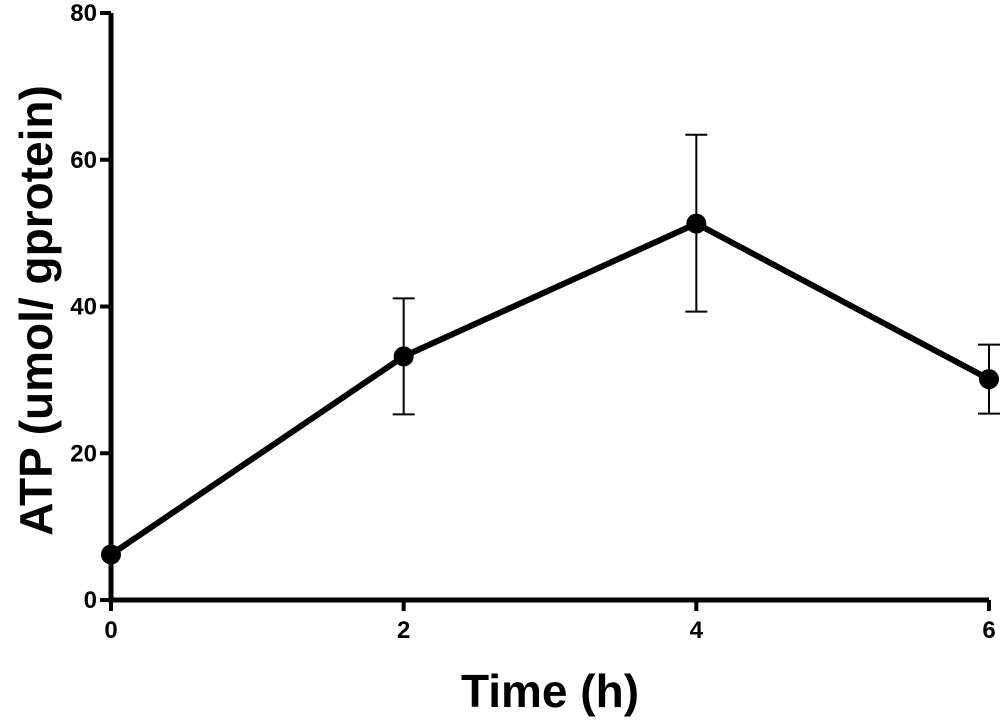 The height and width of the screenshot is (721, 1000). What do you see at coordinates (550, 691) in the screenshot?
I see `x-axis-title: Time (h)` at bounding box center [550, 691].